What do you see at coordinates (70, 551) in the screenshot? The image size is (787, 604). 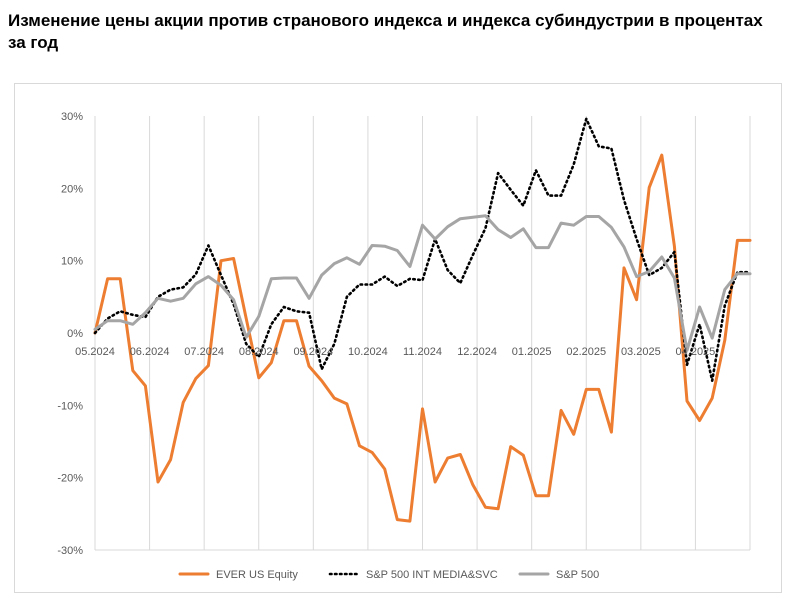 I see `y-tick-label: -30%` at bounding box center [70, 551].